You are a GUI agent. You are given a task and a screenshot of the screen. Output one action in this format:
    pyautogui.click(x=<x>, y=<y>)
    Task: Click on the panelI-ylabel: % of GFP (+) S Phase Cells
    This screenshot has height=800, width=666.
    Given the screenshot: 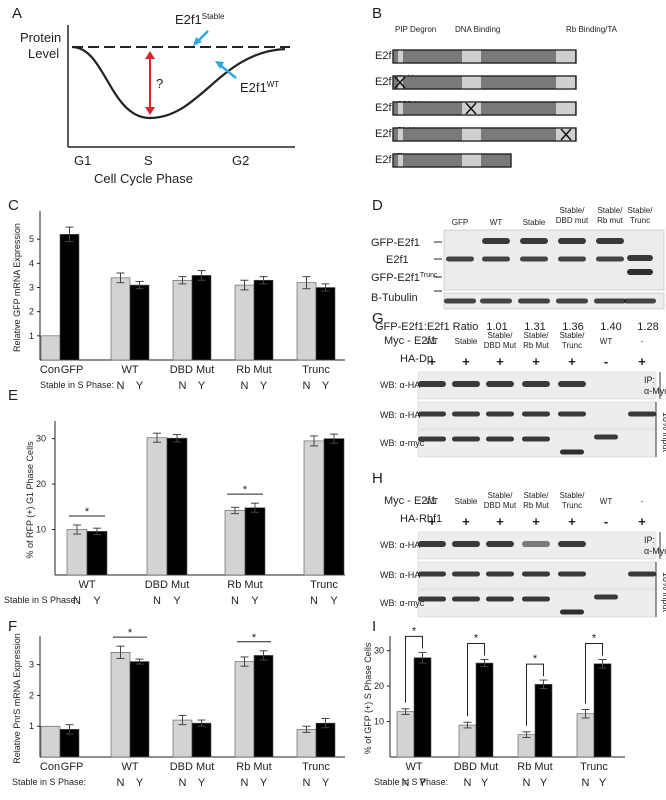 What is the action you would take?
    pyautogui.click(x=368, y=698)
    